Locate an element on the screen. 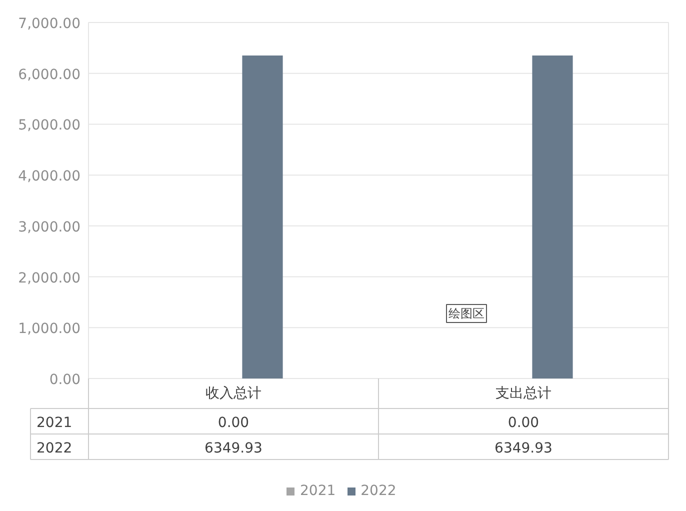  y-tick-label: 4,000.00 is located at coordinates (49, 176).